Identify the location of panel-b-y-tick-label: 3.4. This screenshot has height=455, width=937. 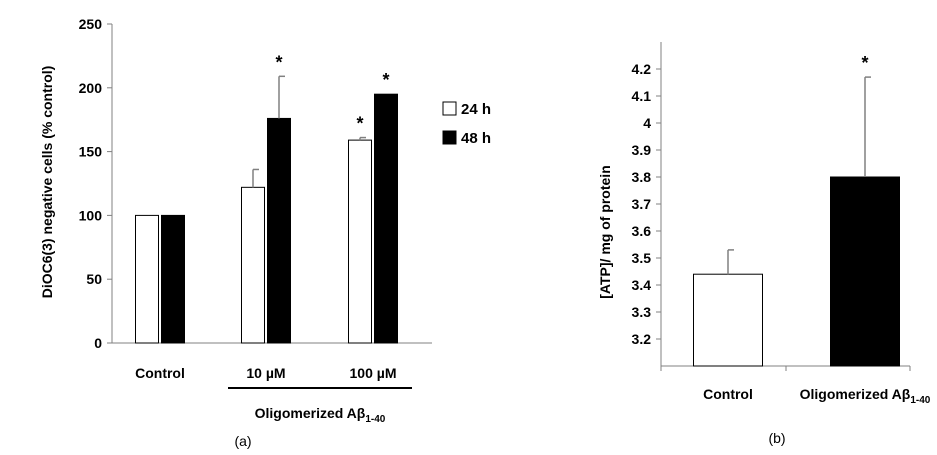
(642, 285).